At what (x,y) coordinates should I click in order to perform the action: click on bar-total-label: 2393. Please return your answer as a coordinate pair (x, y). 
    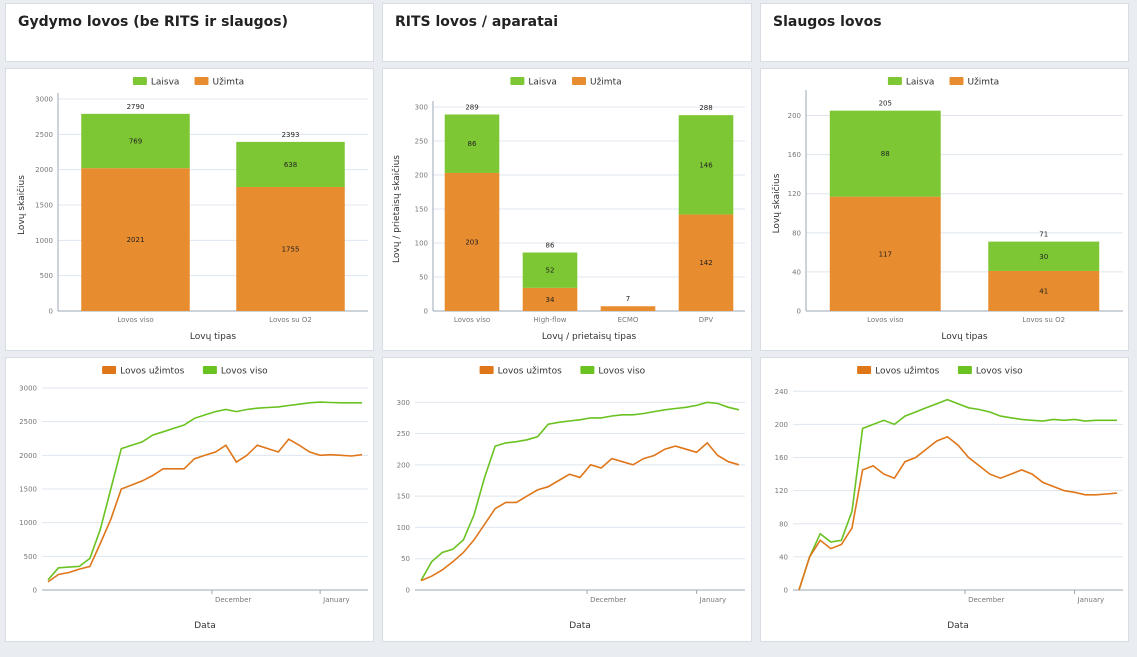
    Looking at the image, I should click on (291, 135).